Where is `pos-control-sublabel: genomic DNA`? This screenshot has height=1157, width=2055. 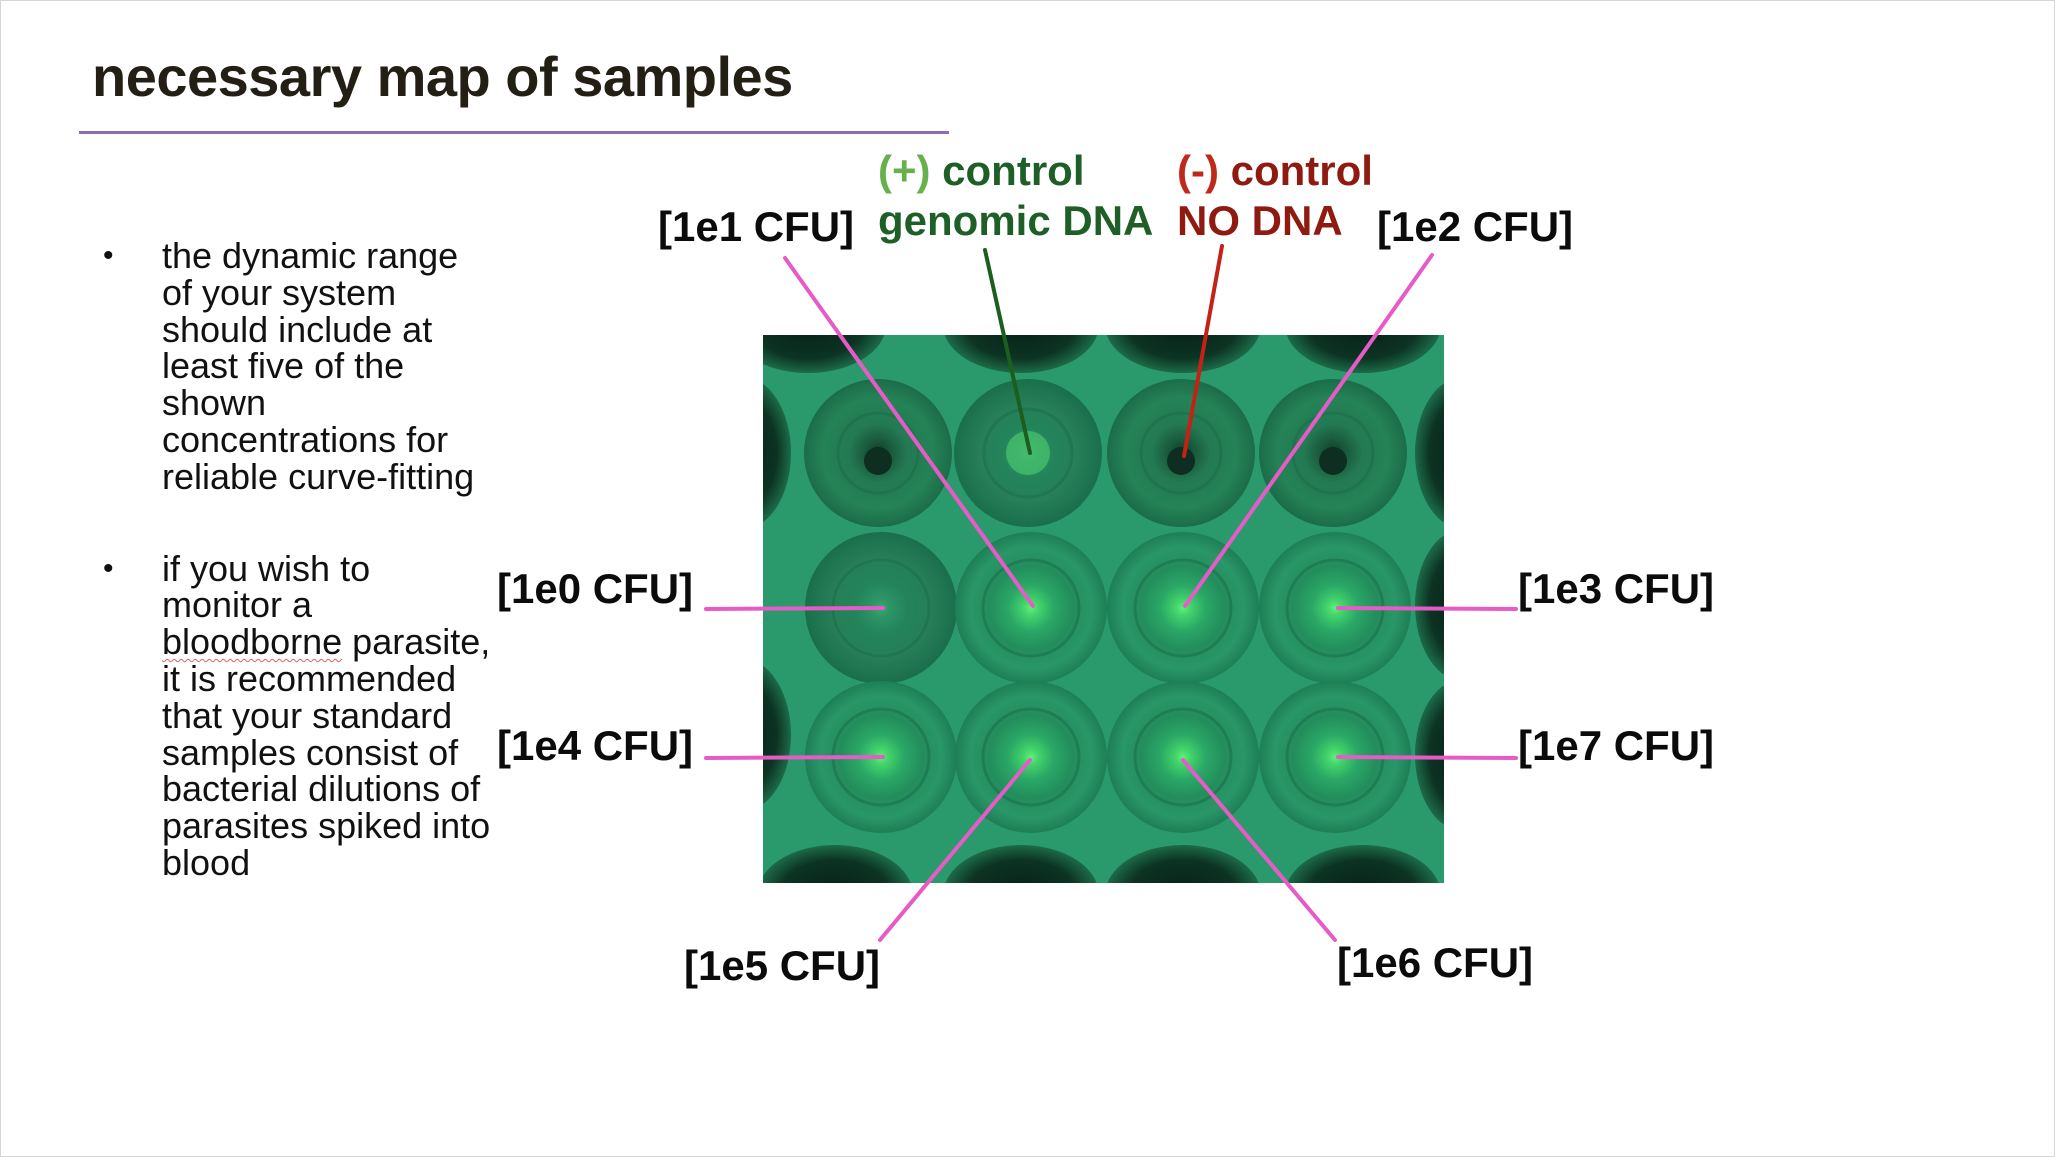
pos-control-sublabel: genomic DNA is located at coordinates (1016, 220).